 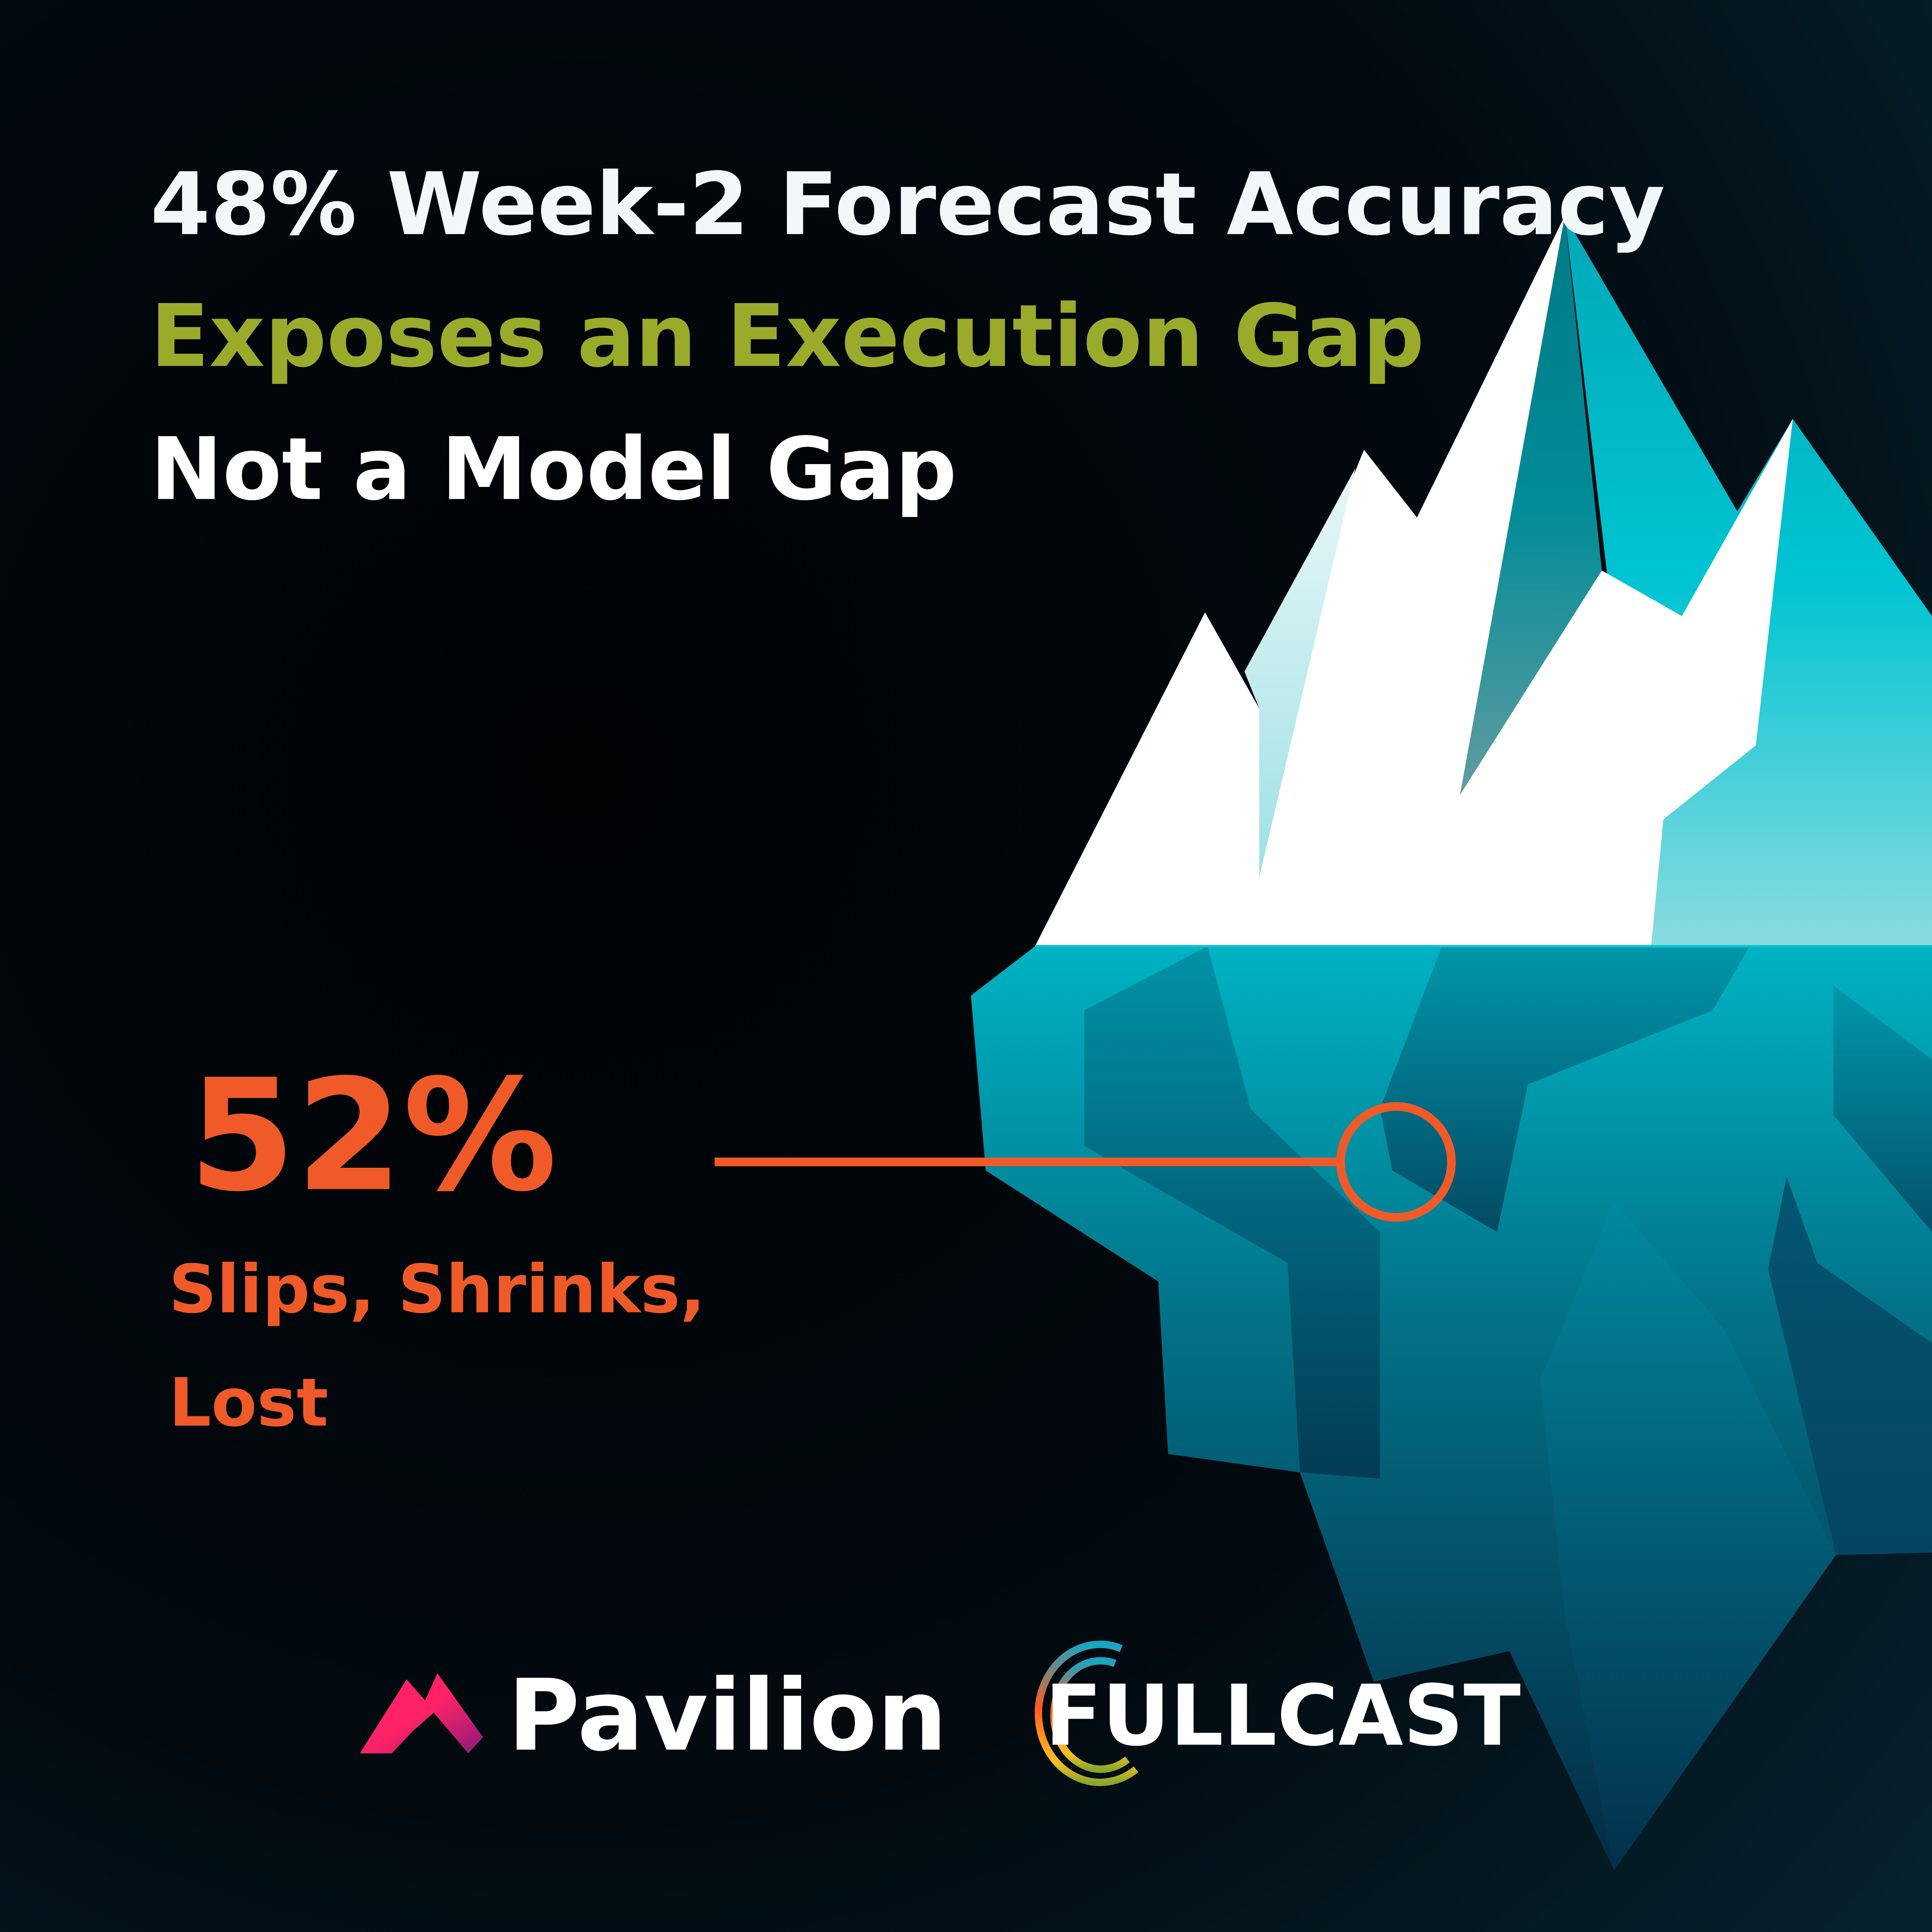 I want to click on callout-marker-icon, so click(x=1396, y=1162).